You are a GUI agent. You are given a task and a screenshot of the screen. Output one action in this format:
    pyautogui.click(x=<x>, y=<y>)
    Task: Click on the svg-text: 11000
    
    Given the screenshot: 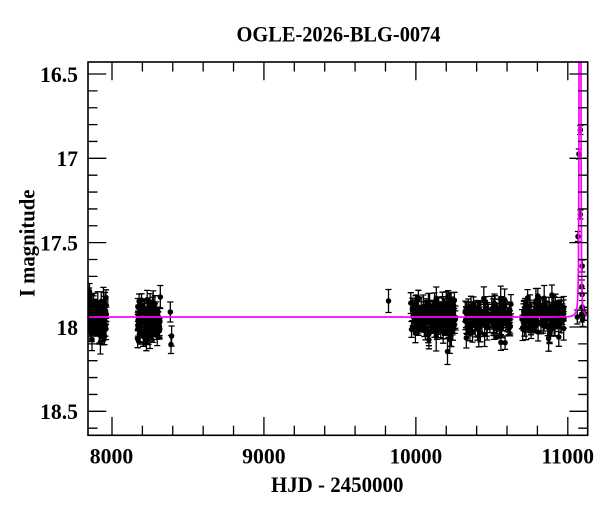 What is the action you would take?
    pyautogui.click(x=567, y=455)
    